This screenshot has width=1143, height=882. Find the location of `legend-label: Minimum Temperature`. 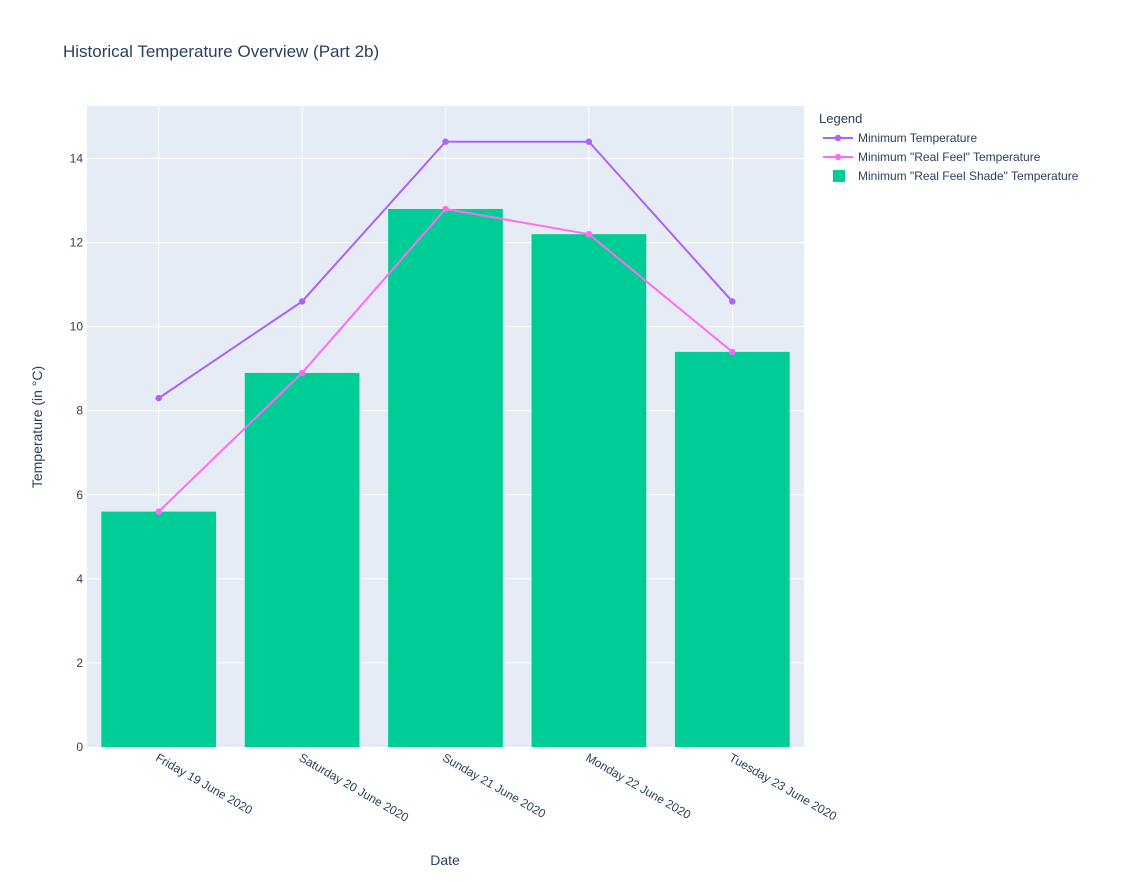

legend-label: Minimum Temperature is located at coordinates (917, 138).